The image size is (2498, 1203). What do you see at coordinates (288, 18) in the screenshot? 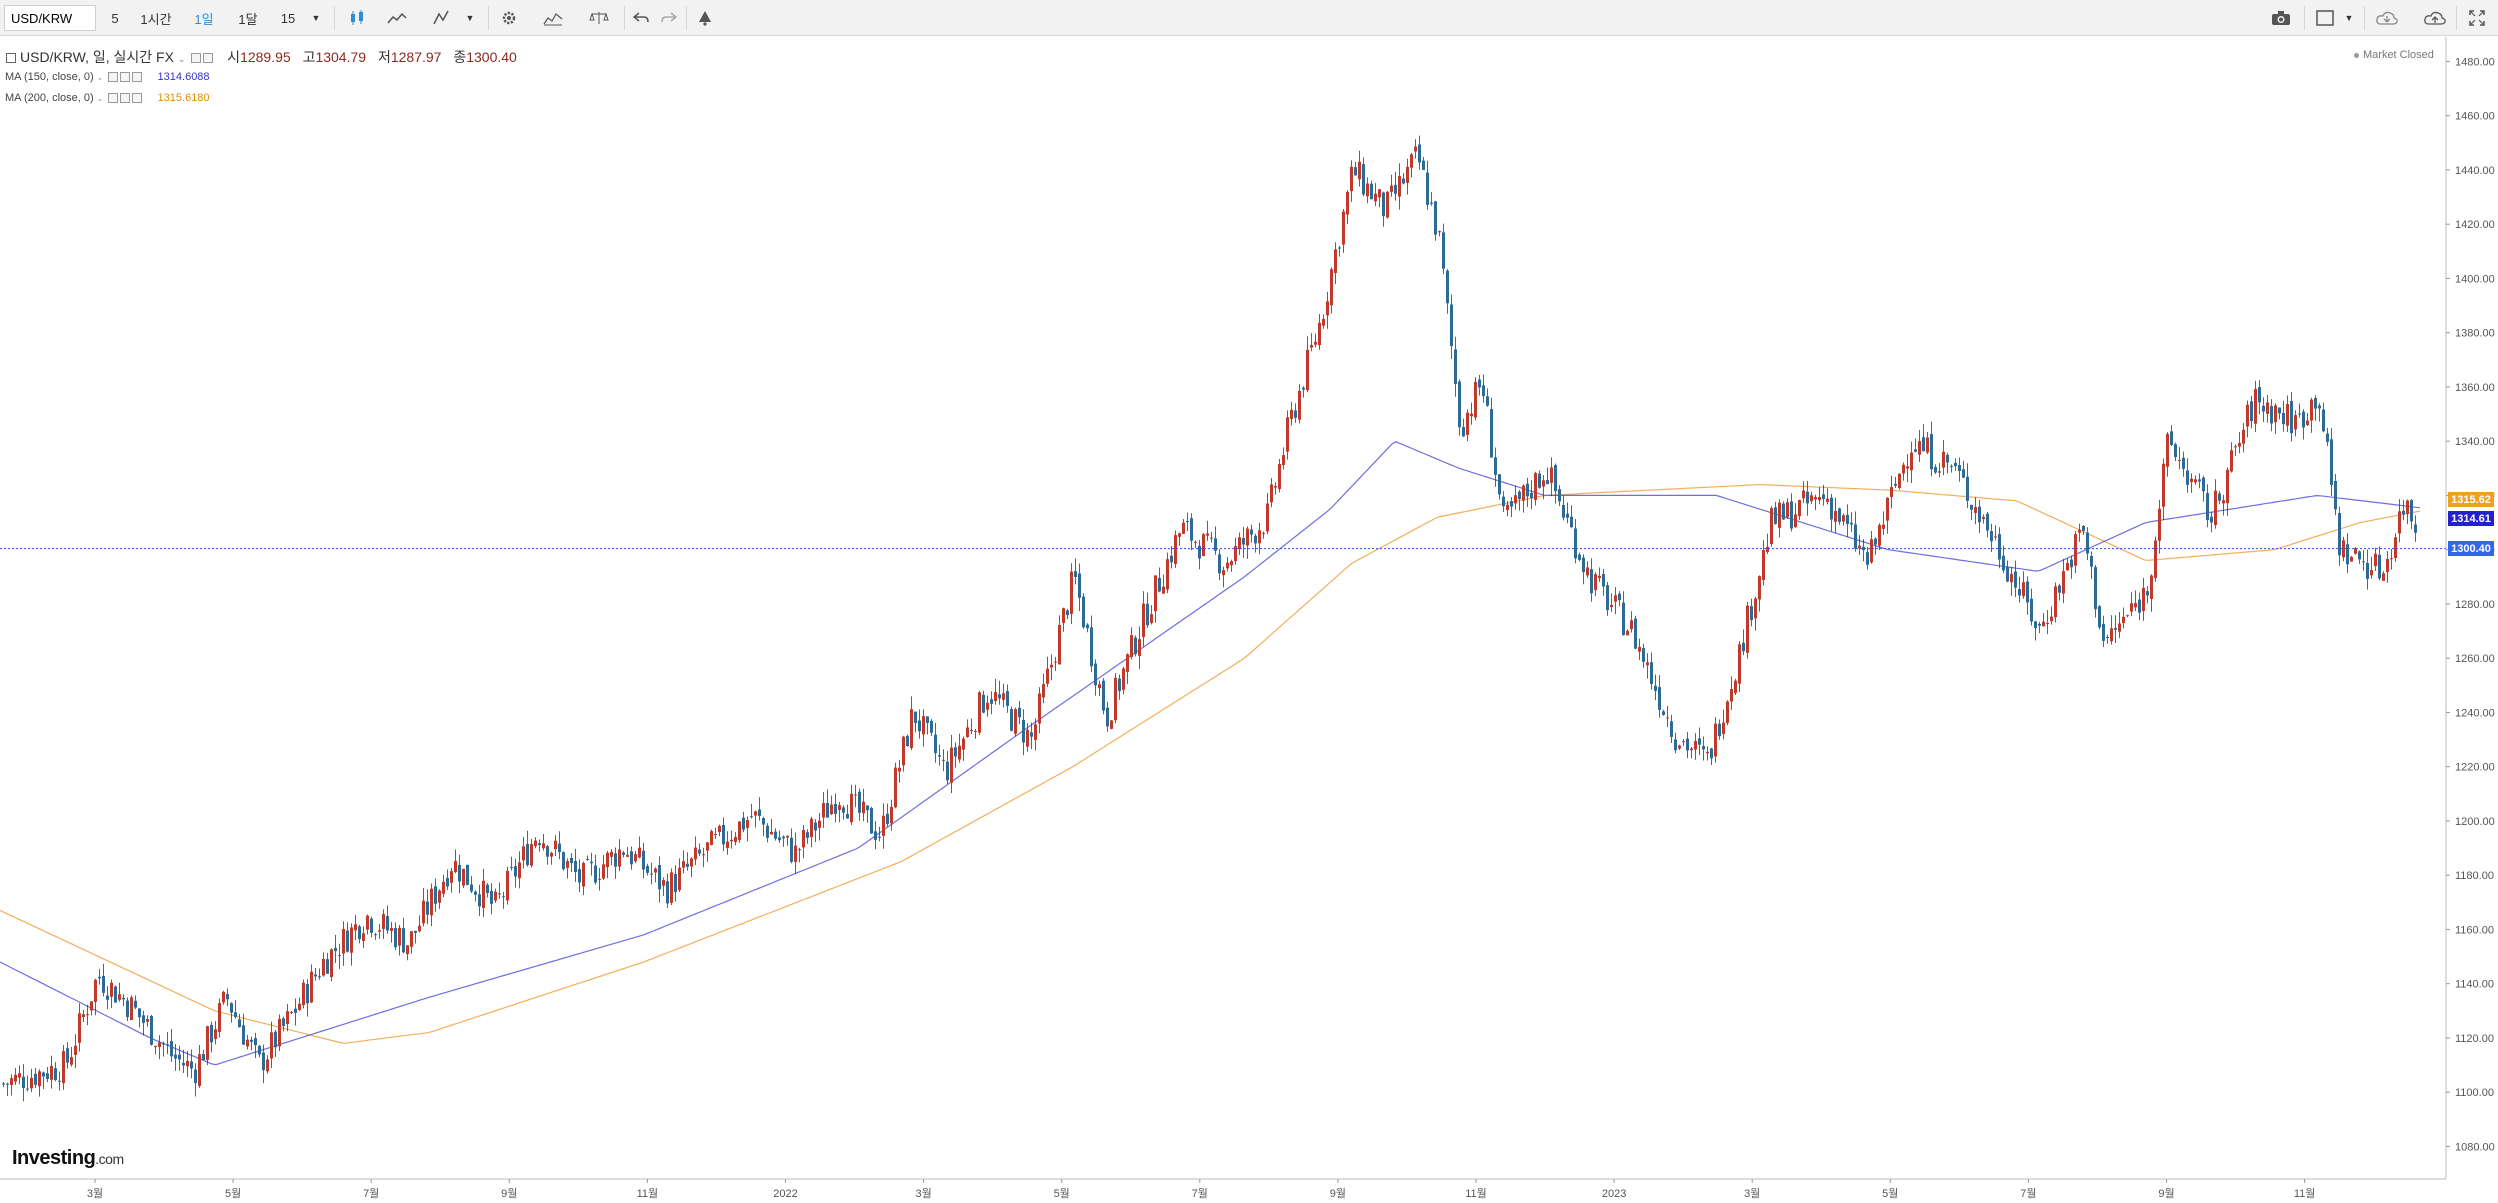
I see `interval-select: 15` at bounding box center [288, 18].